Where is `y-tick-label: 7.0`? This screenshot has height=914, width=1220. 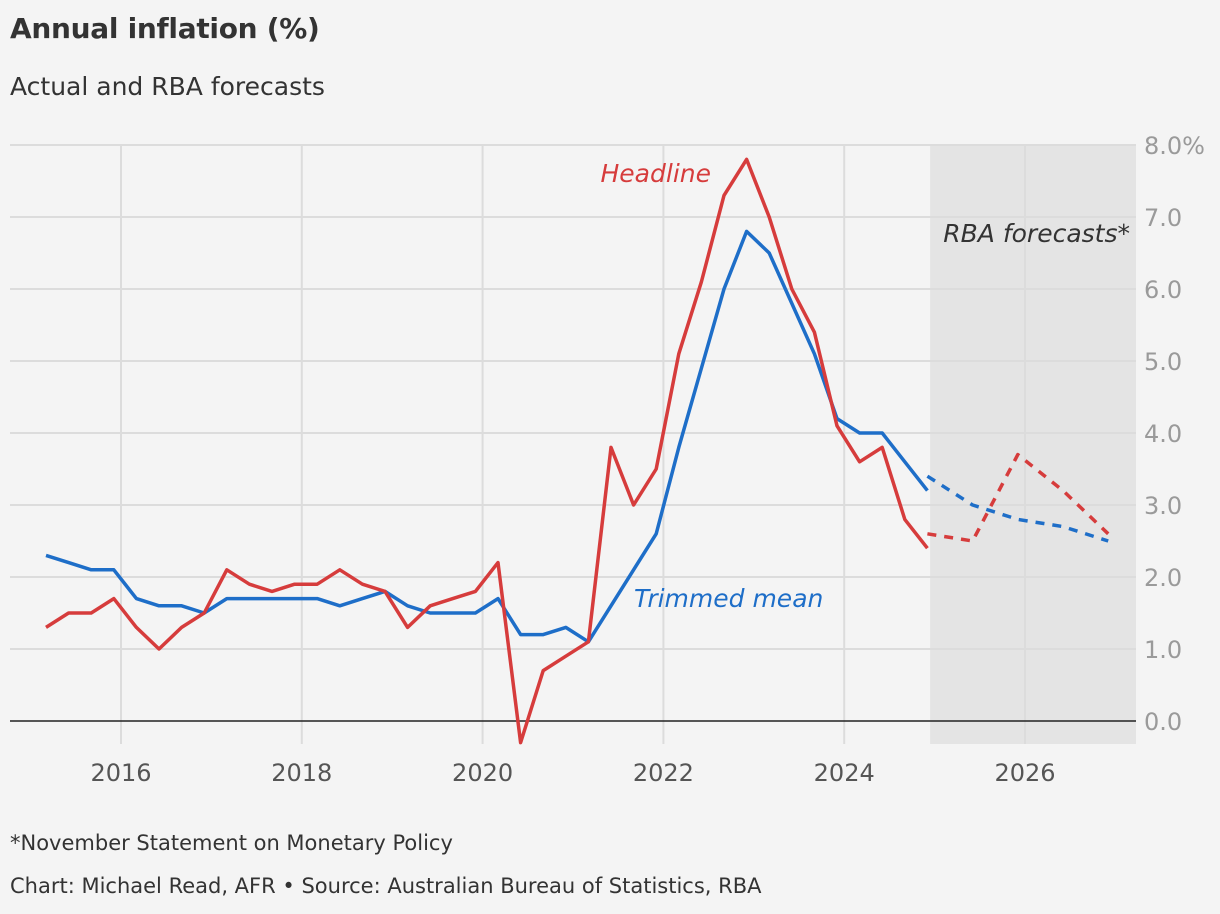 y-tick-label: 7.0 is located at coordinates (1163, 218).